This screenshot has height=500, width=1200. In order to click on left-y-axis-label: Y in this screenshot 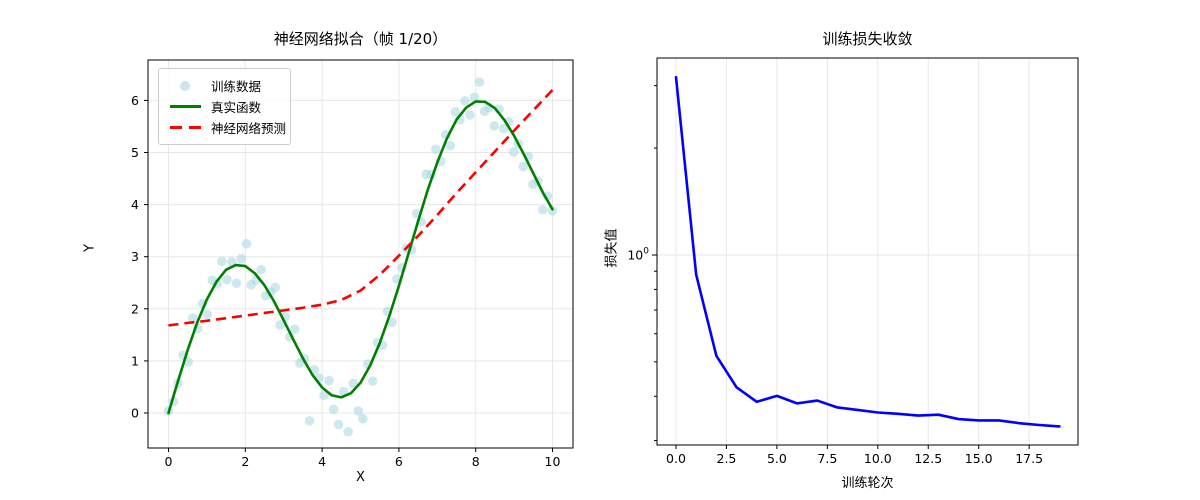, I will do `click(90, 248)`.